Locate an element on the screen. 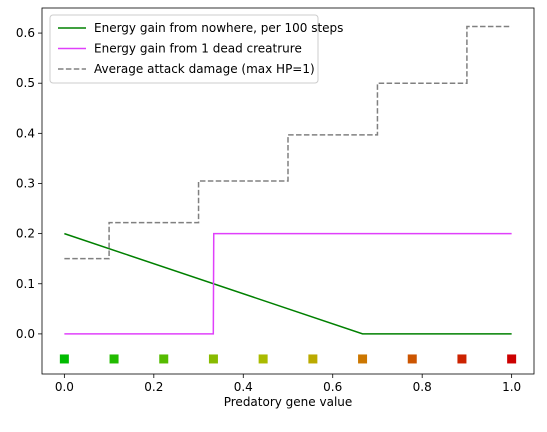 The width and height of the screenshot is (547, 432). legend-label-2: Energy gain from 1 dead creatrure is located at coordinates (198, 49).